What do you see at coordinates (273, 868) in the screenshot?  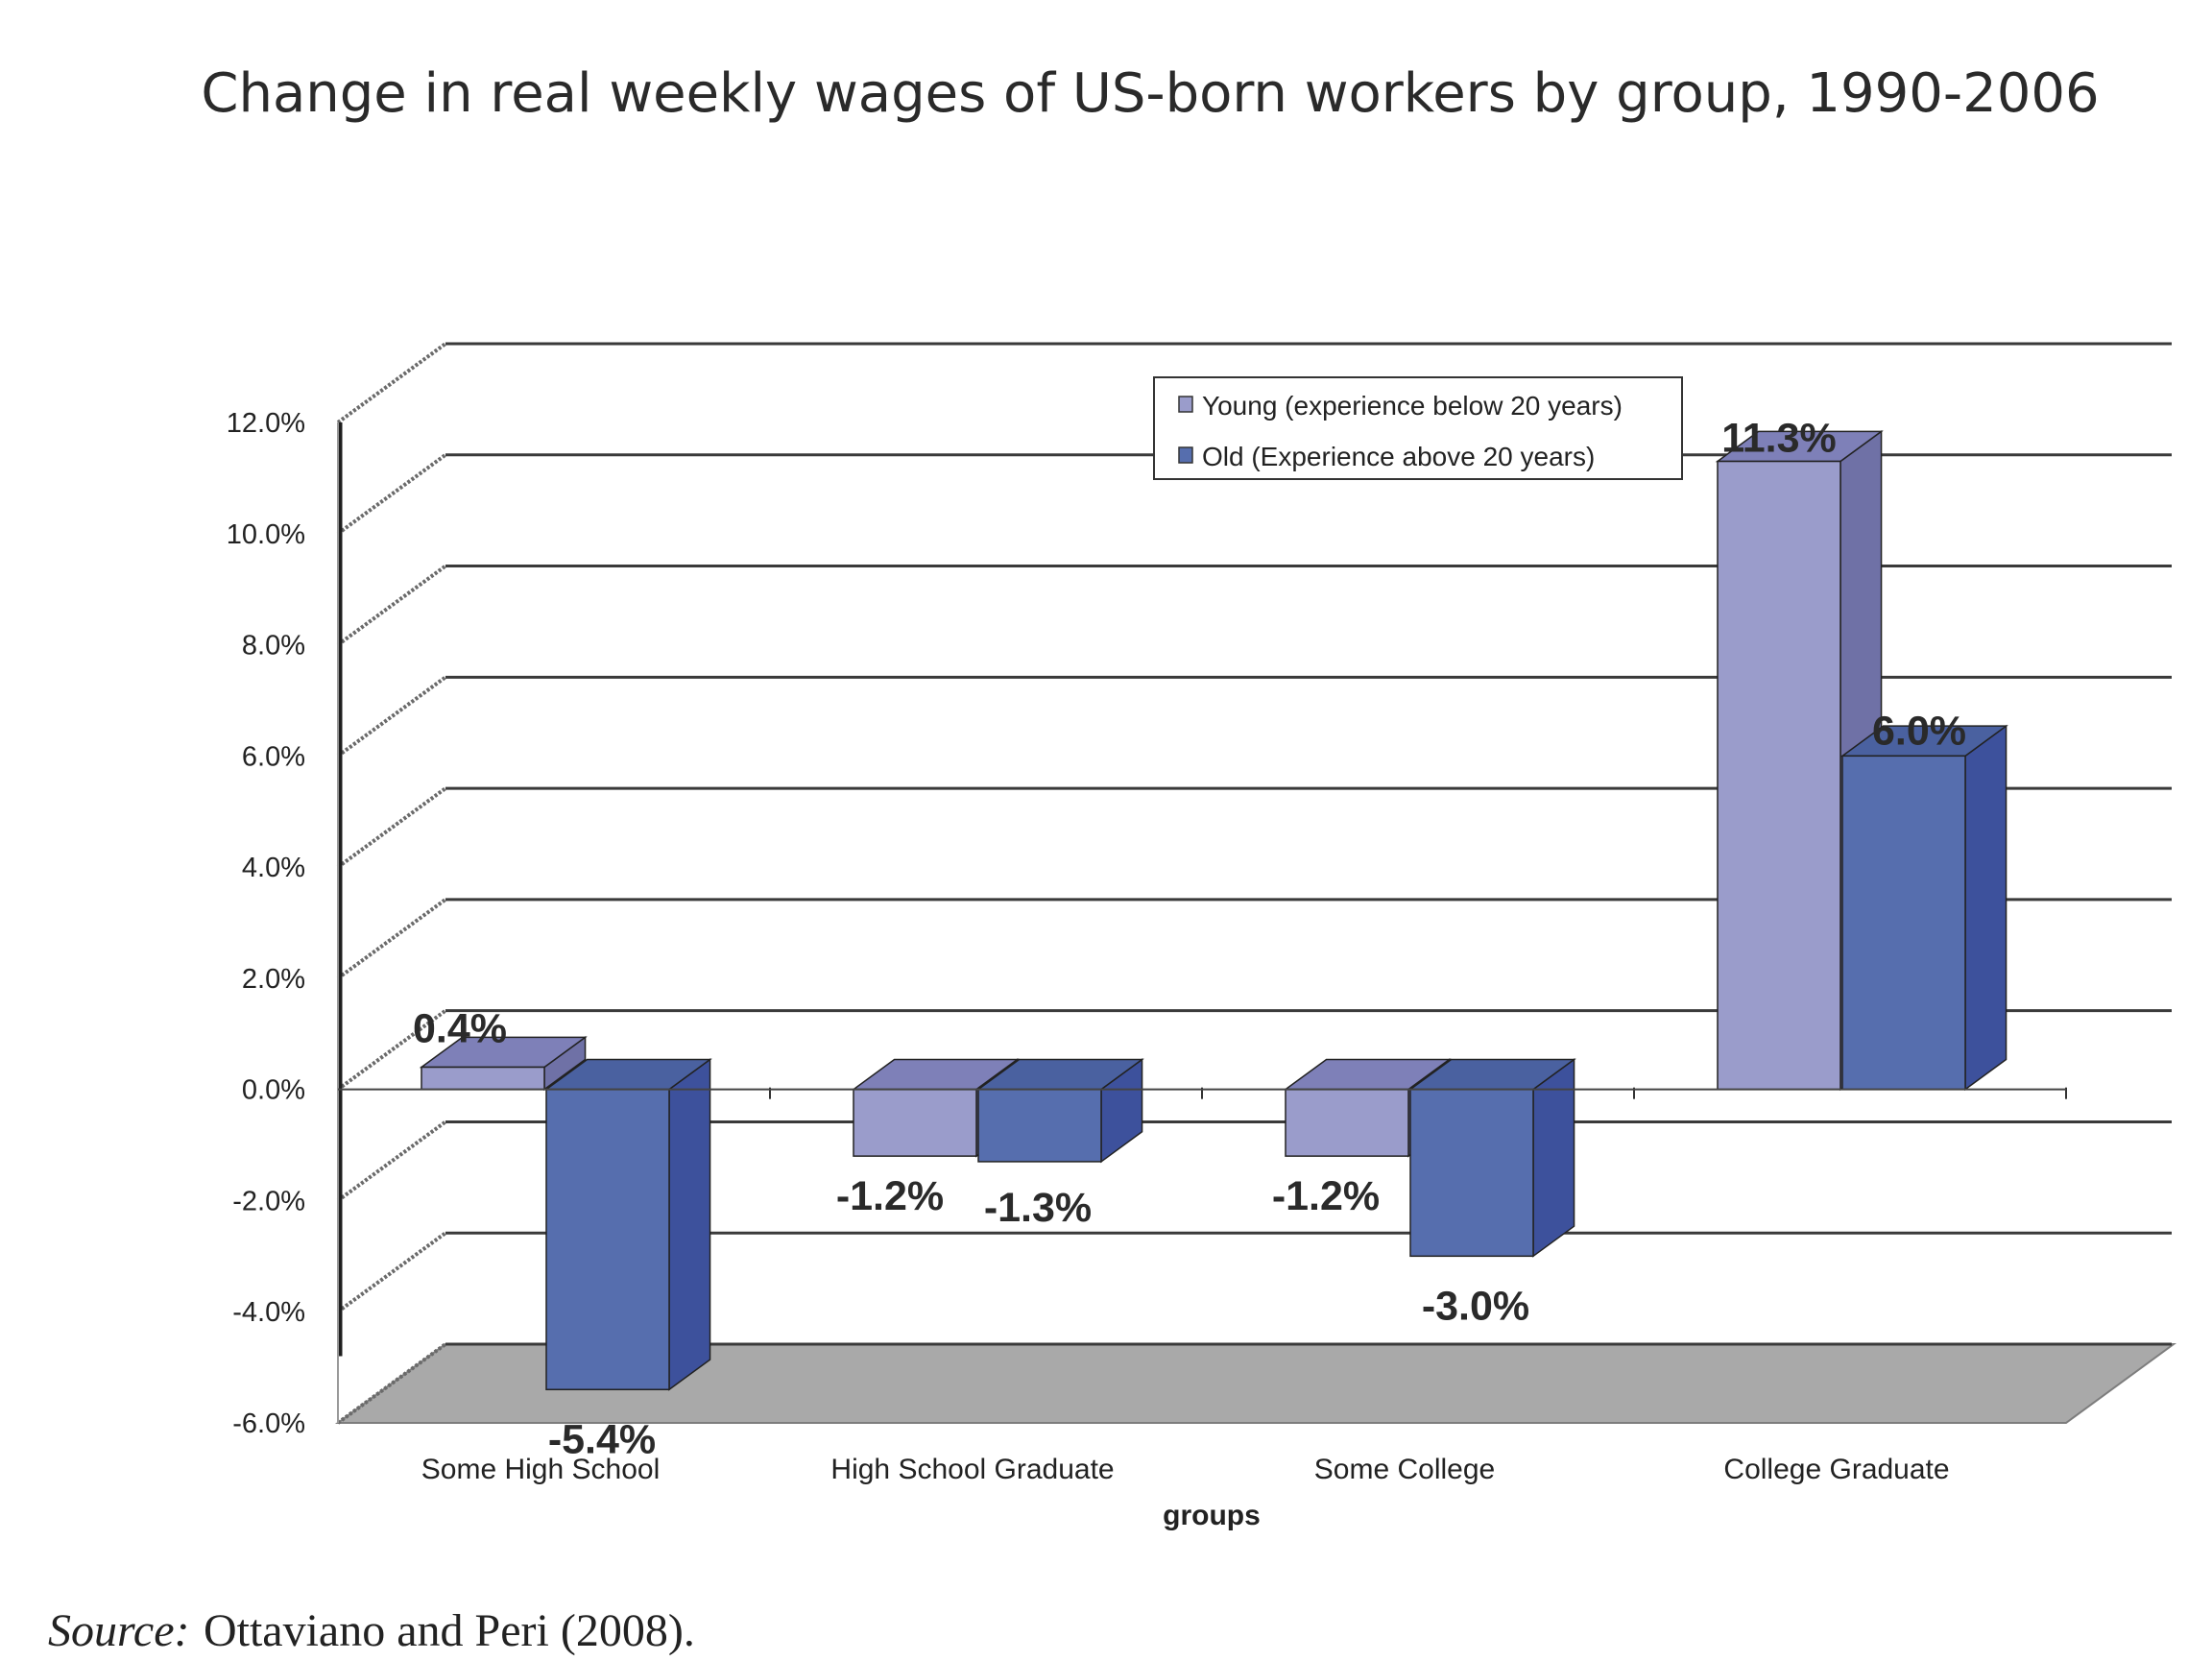 I see `y-tick-label: 4.0%` at bounding box center [273, 868].